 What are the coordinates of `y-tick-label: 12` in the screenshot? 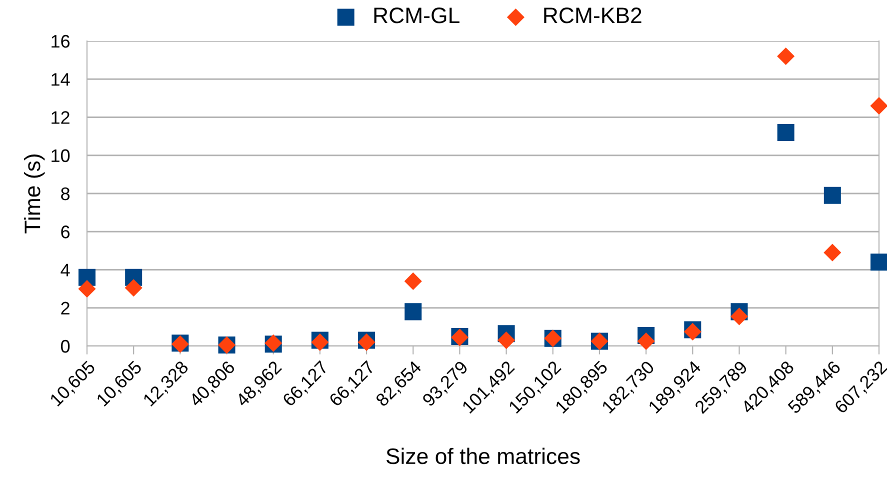 It's located at (61, 117).